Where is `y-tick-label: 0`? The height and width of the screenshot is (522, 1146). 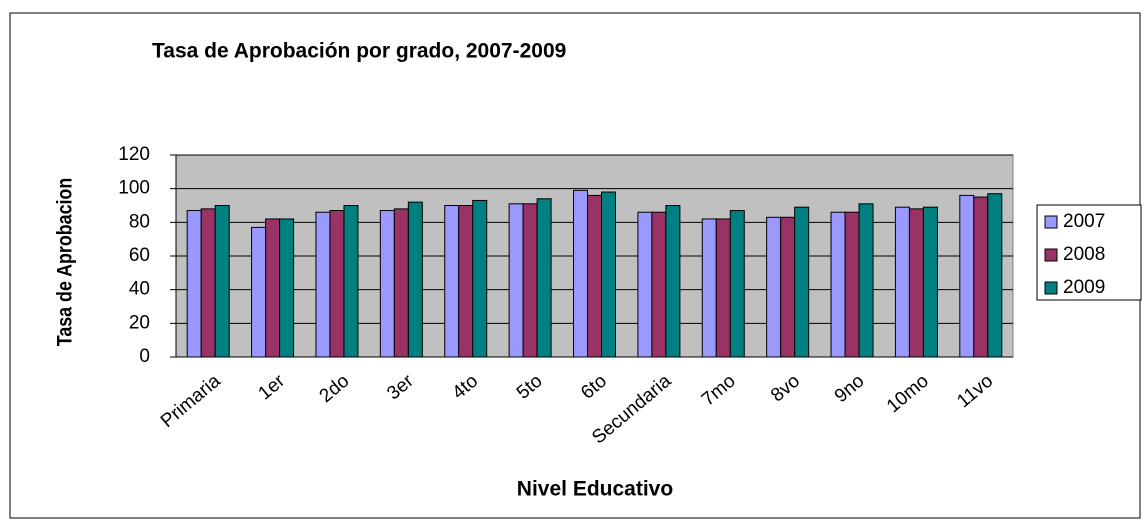
y-tick-label: 0 is located at coordinates (144, 356).